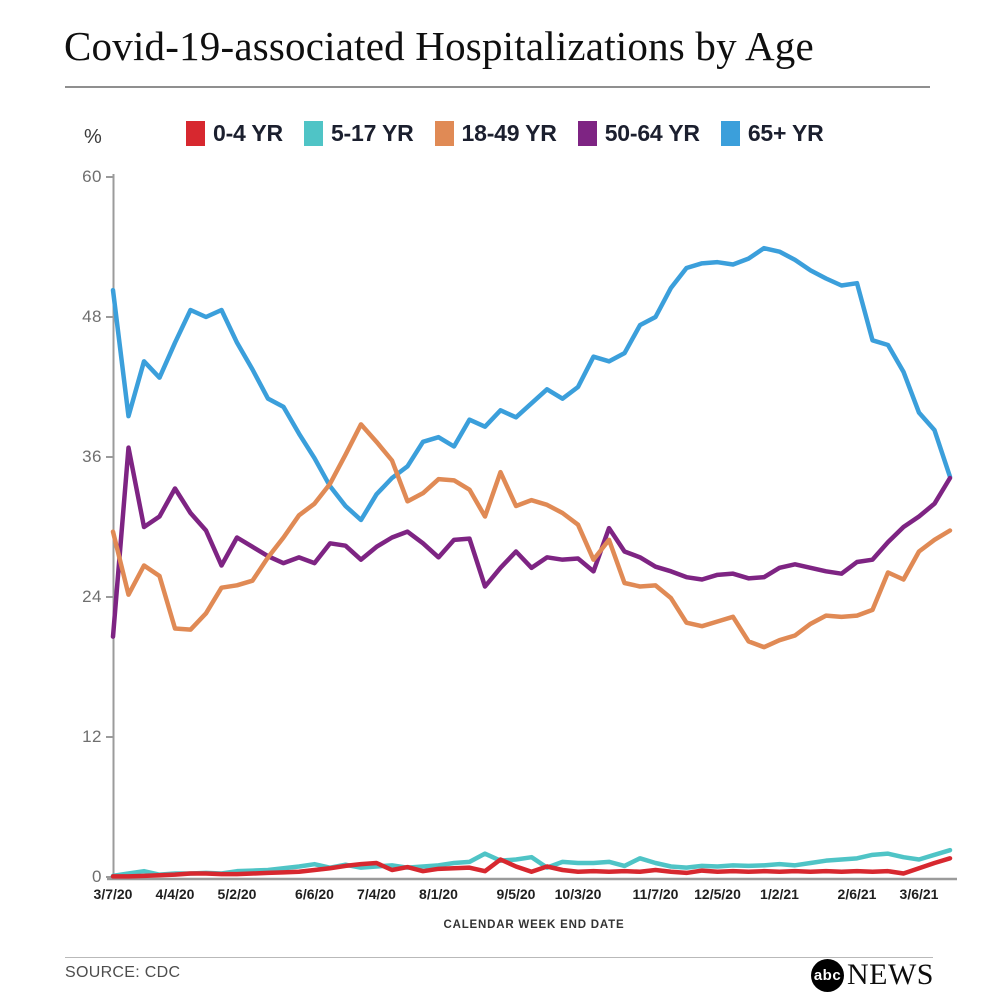 This screenshot has width=992, height=992. What do you see at coordinates (785, 133) in the screenshot?
I see `legend-label: 65+ YR` at bounding box center [785, 133].